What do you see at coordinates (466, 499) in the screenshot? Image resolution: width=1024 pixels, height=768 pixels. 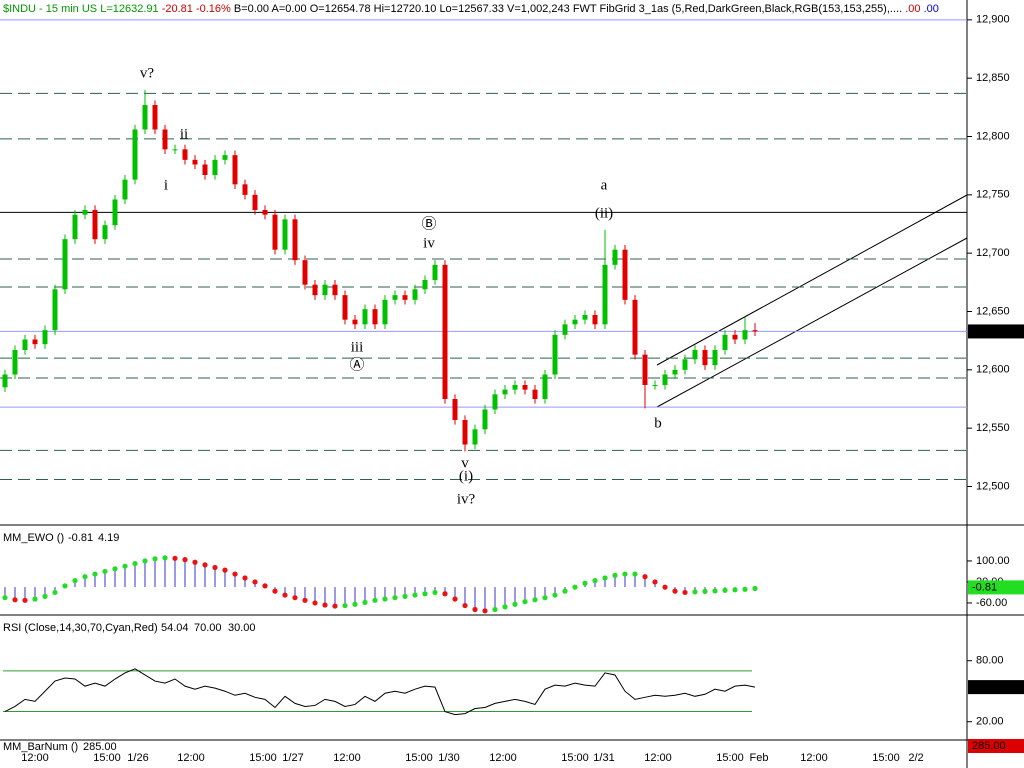 I see `wave-label: iv?` at bounding box center [466, 499].